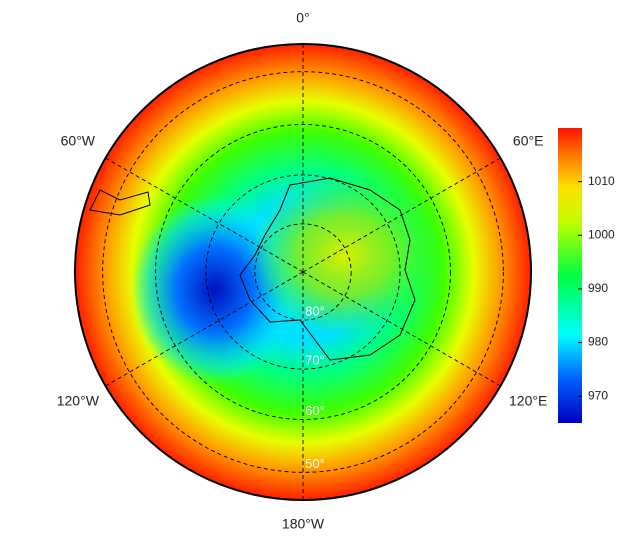  What do you see at coordinates (315, 410) in the screenshot?
I see `latitude-label: 60°` at bounding box center [315, 410].